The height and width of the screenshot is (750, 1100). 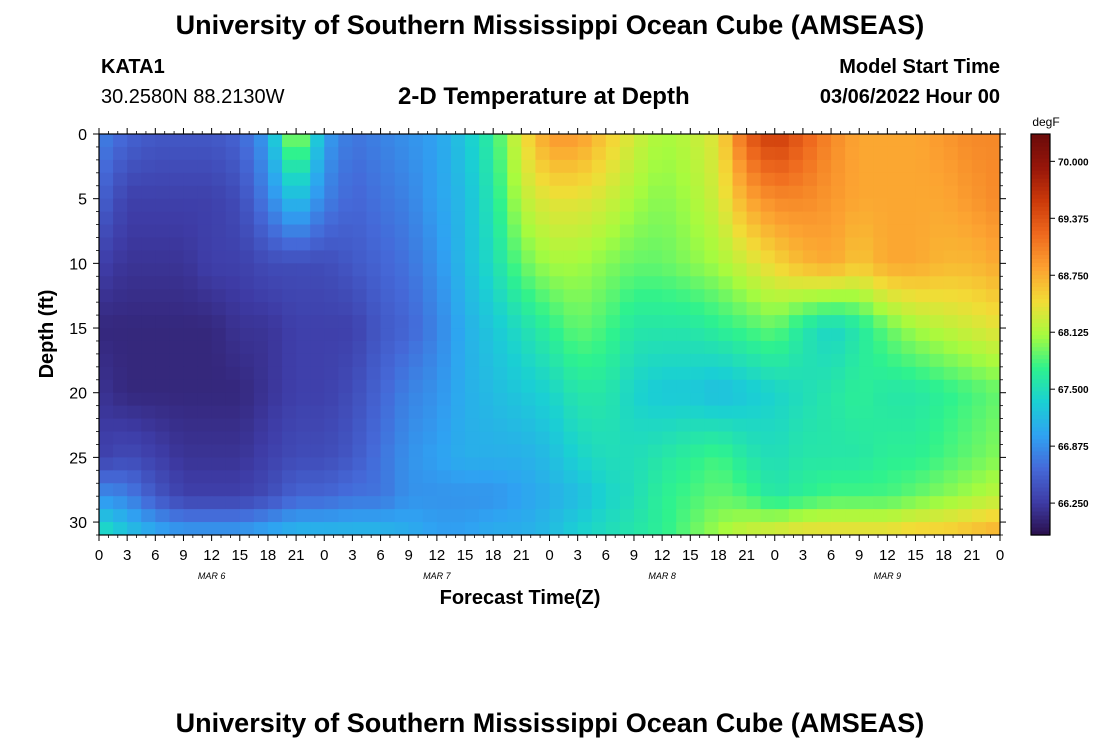 What do you see at coordinates (1073, 447) in the screenshot?
I see `colorbar-tick-label: 66.875` at bounding box center [1073, 447].